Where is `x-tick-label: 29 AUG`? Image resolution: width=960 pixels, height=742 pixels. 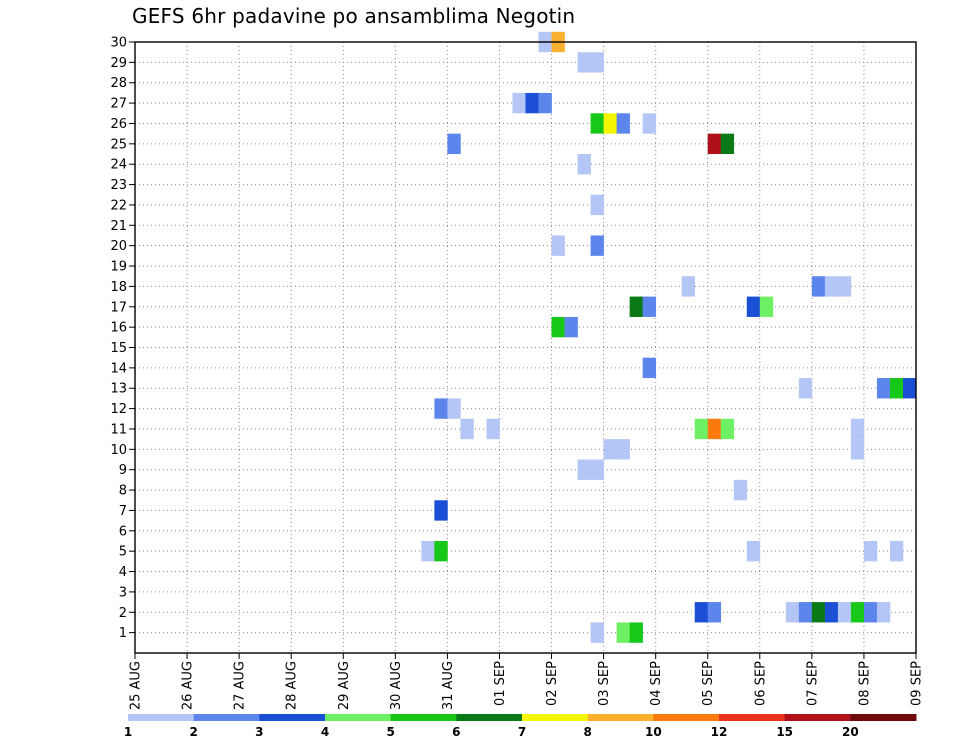
x-tick-label: 29 AUG is located at coordinates (344, 685).